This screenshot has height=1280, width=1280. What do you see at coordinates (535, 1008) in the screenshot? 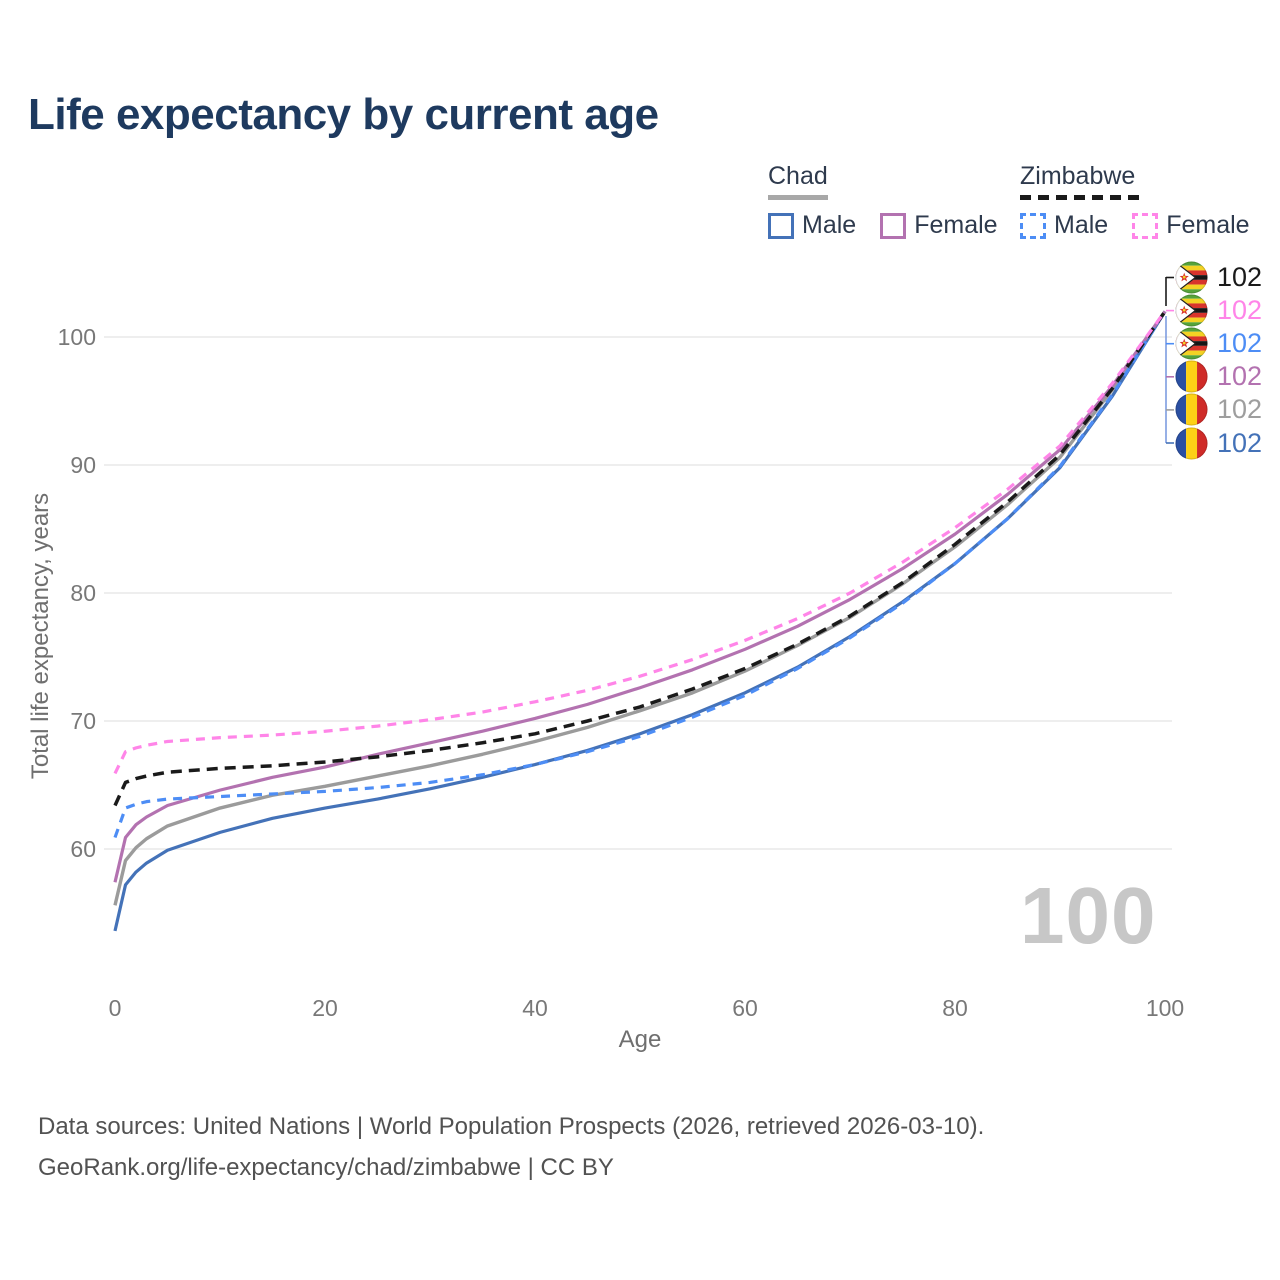
I see `x-tick-label: 40` at bounding box center [535, 1008].